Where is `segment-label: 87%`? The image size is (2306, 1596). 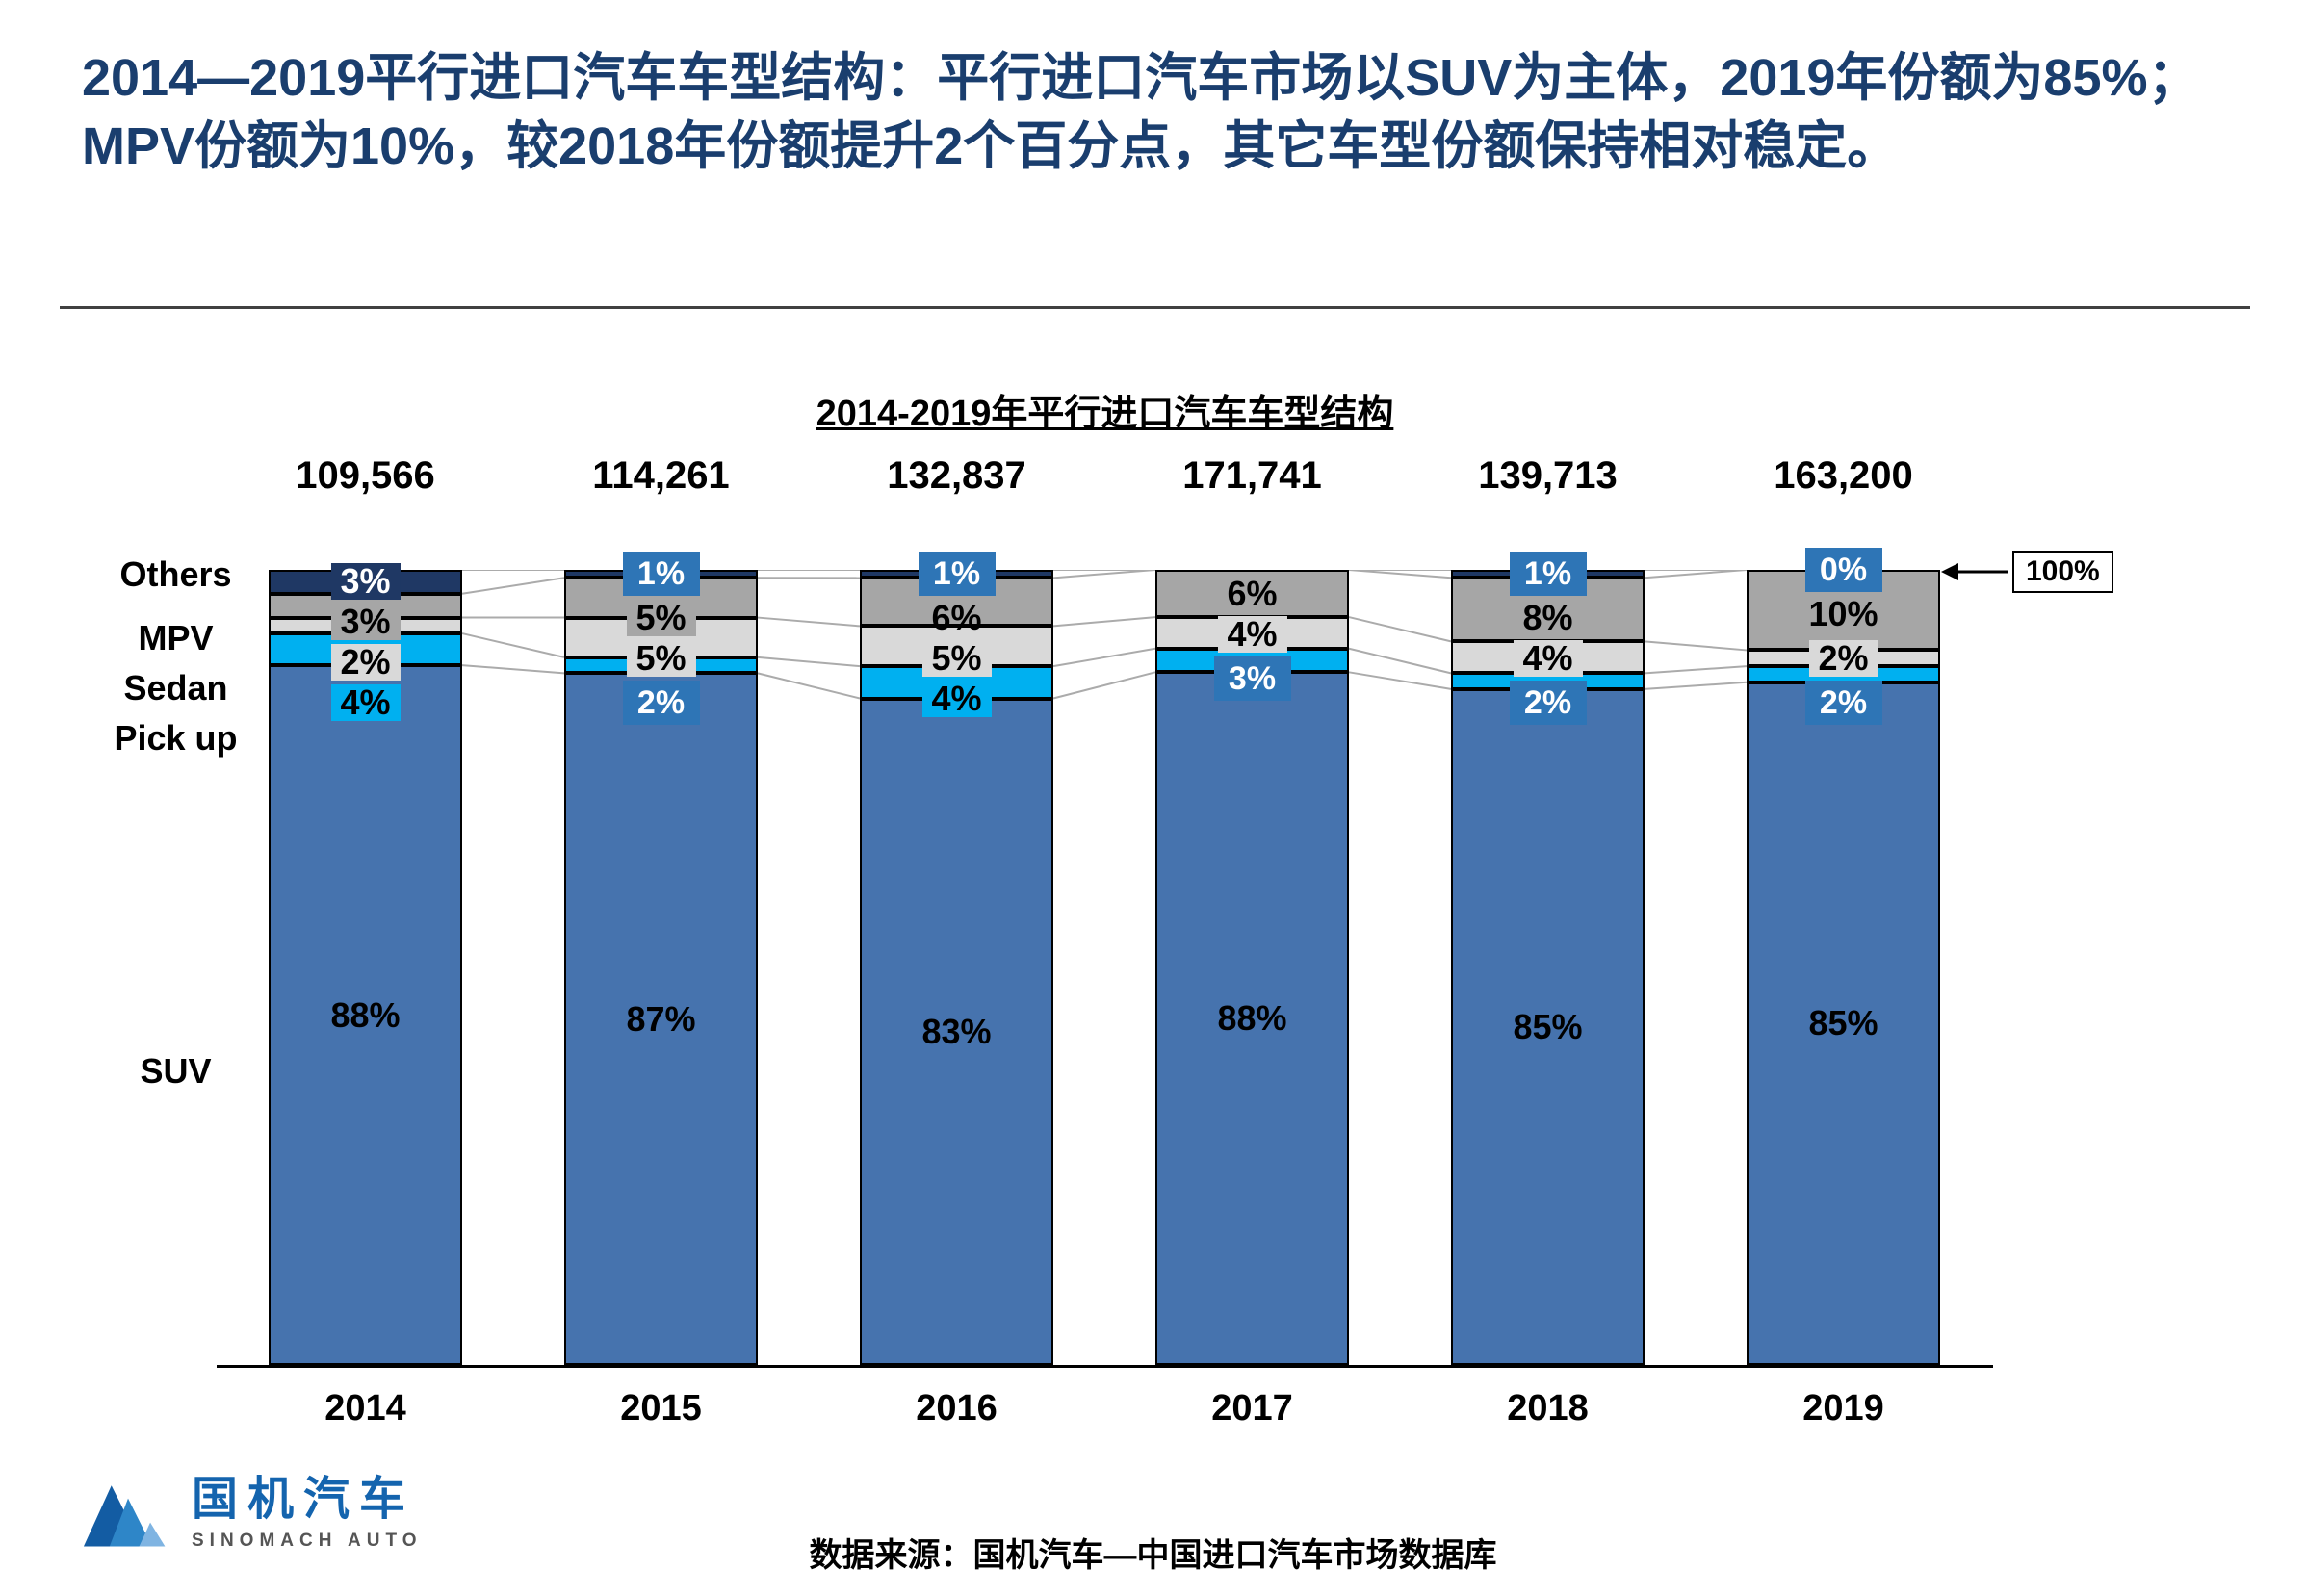
segment-label: 87% is located at coordinates (661, 1018).